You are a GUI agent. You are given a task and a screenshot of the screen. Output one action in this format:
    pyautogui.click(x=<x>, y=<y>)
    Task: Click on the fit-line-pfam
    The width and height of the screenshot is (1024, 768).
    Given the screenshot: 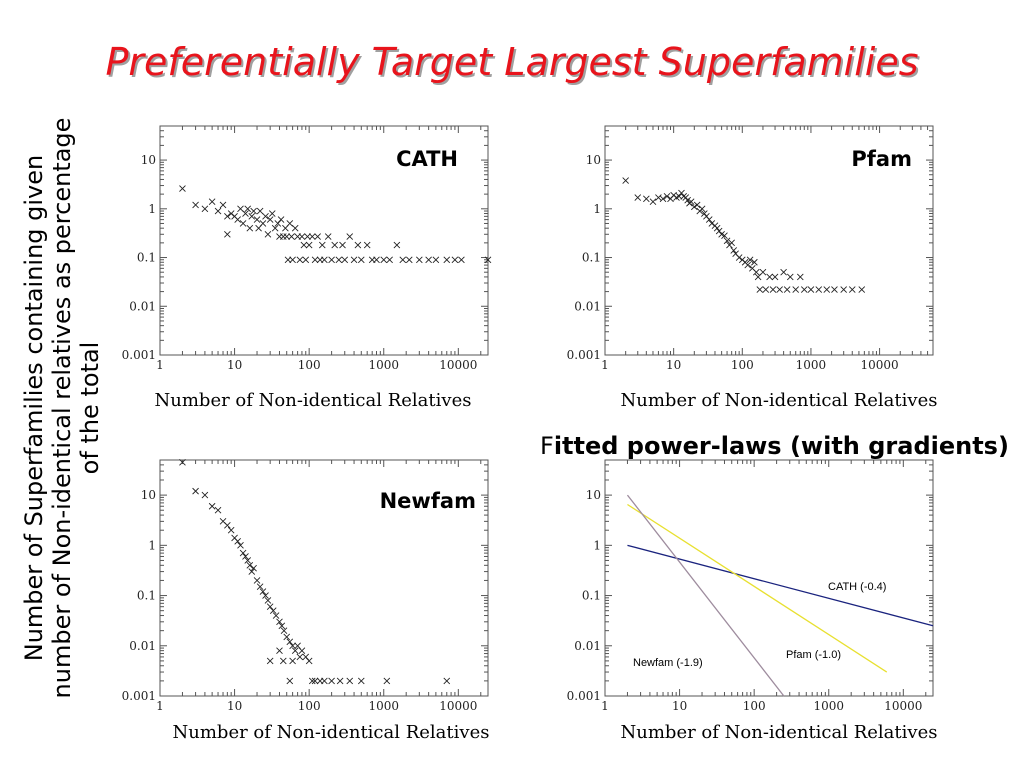 What is the action you would take?
    pyautogui.click(x=757, y=588)
    